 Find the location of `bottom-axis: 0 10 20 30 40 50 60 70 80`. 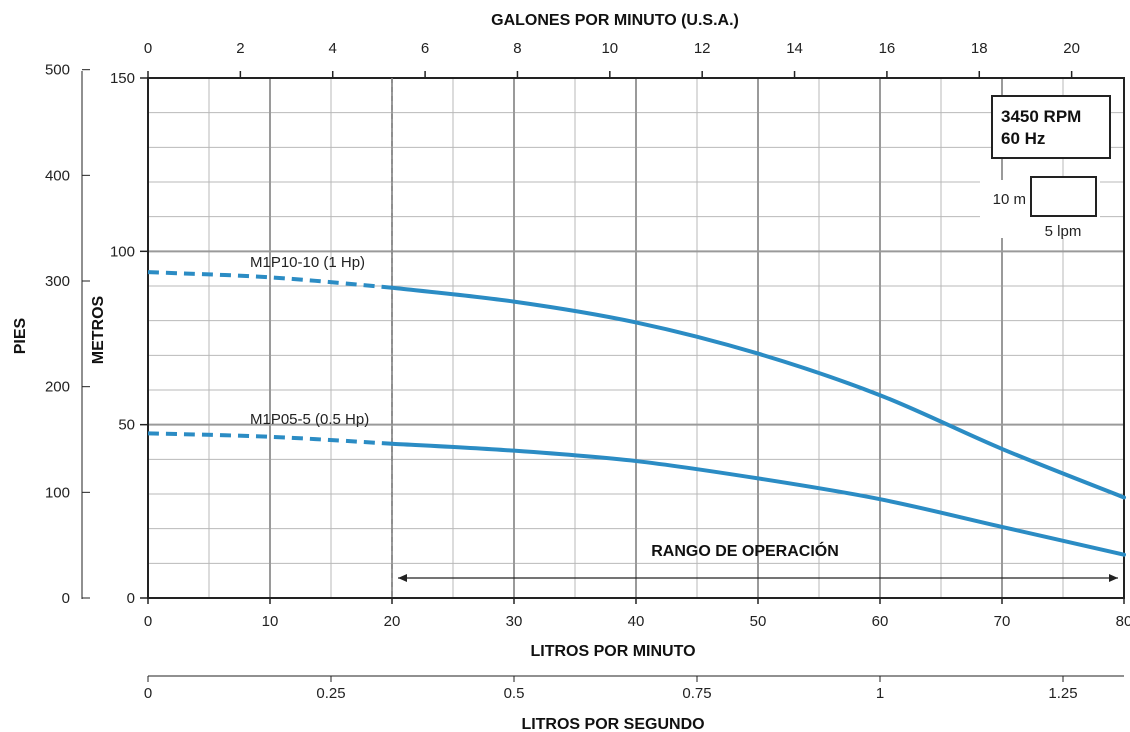

bottom-axis: 0 10 20 30 40 50 60 70 80 is located at coordinates (637, 614).